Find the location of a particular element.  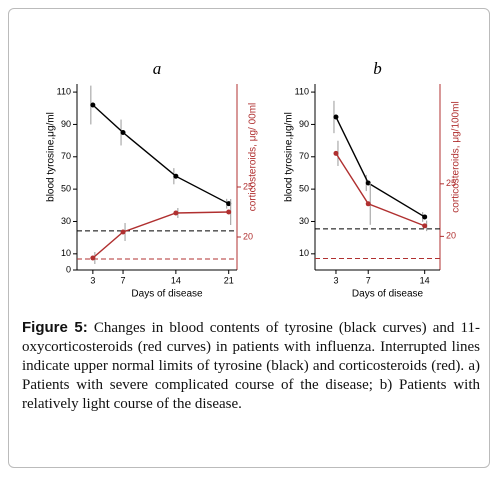

y2-axis-label: corticosteroids, μg/100ml is located at coordinates (456, 156).